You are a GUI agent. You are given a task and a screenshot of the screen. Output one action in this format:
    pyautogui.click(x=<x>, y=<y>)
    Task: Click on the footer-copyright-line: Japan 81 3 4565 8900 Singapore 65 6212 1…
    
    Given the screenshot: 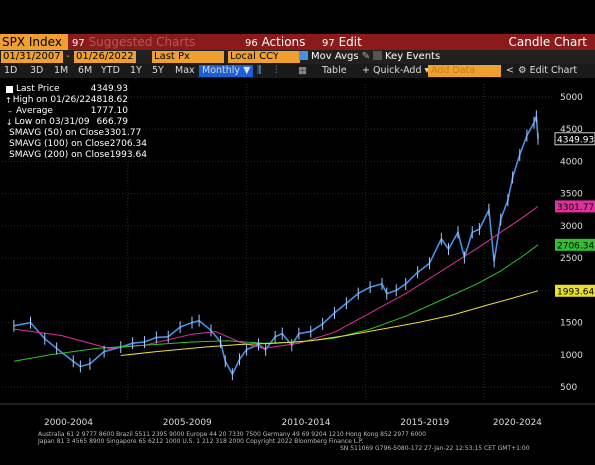 What is the action you would take?
    pyautogui.click(x=201, y=441)
    